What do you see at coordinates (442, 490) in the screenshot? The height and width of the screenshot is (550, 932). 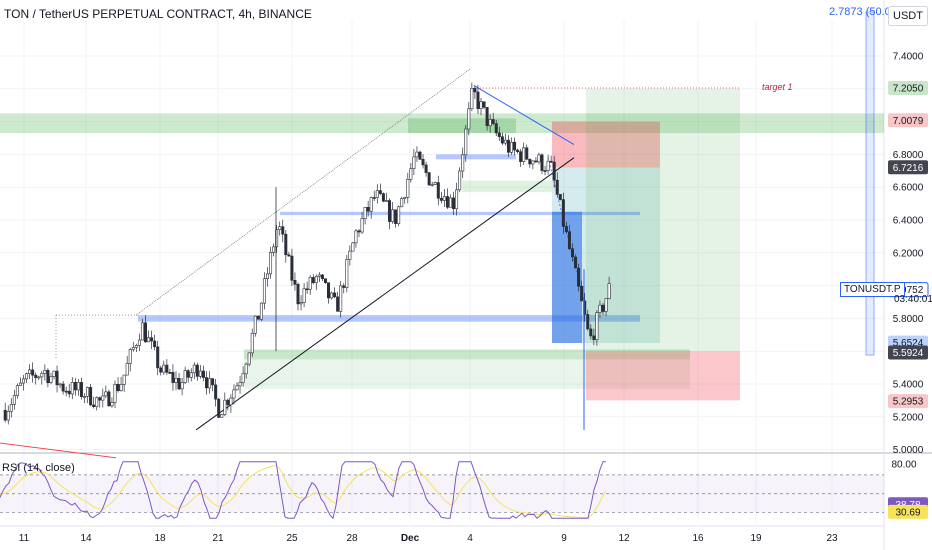 I see `rsi-pane` at bounding box center [442, 490].